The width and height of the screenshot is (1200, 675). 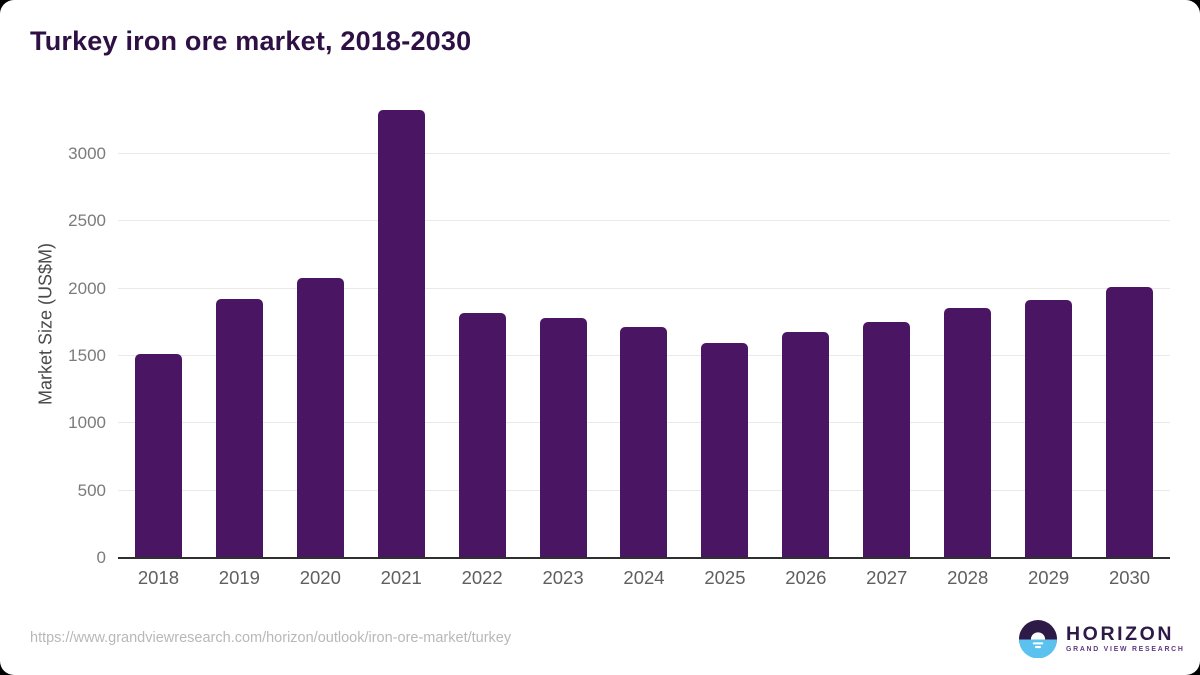 What do you see at coordinates (887, 440) in the screenshot?
I see `bar-2027` at bounding box center [887, 440].